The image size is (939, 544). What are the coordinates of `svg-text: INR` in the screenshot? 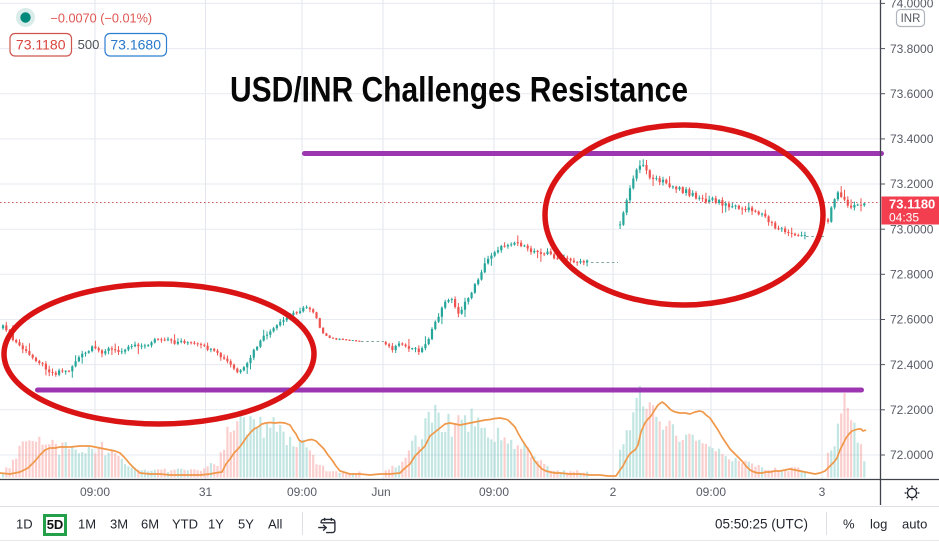 It's located at (911, 19).